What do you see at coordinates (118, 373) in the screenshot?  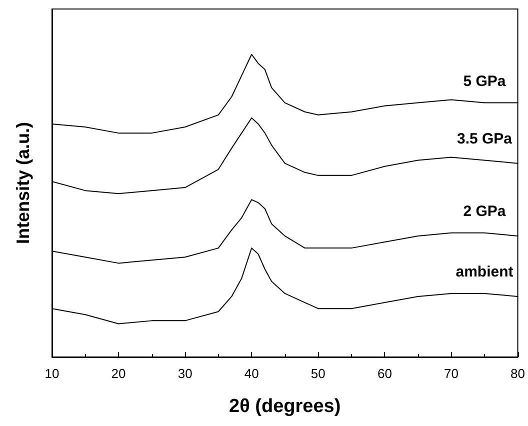 I see `x-tick-label: 20` at bounding box center [118, 373].